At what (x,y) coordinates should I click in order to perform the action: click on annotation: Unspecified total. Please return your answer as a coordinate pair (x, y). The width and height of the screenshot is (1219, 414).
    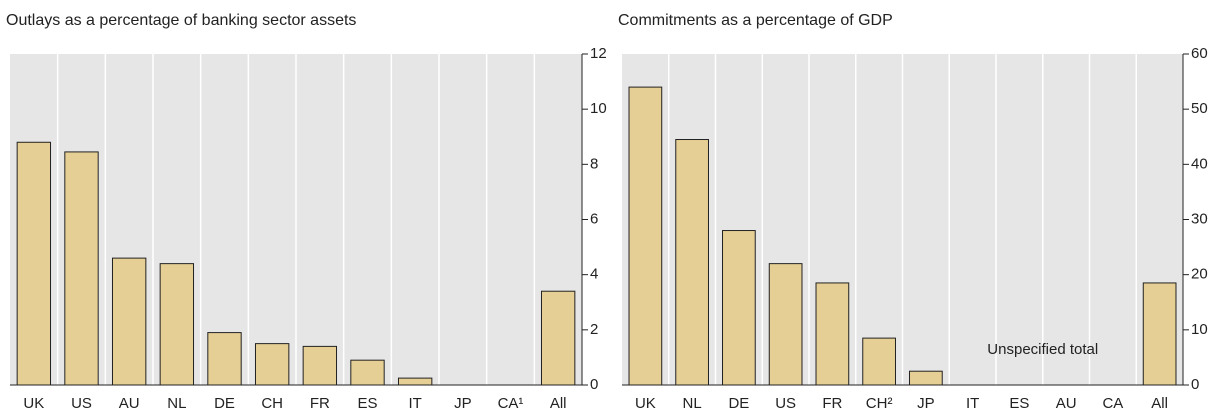
    Looking at the image, I should click on (1042, 349).